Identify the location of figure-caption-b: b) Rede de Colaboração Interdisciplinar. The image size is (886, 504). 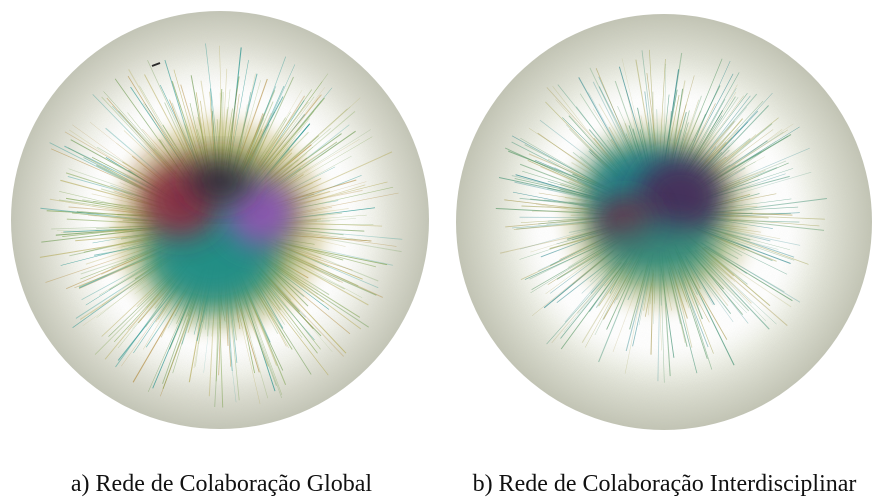
(664, 484).